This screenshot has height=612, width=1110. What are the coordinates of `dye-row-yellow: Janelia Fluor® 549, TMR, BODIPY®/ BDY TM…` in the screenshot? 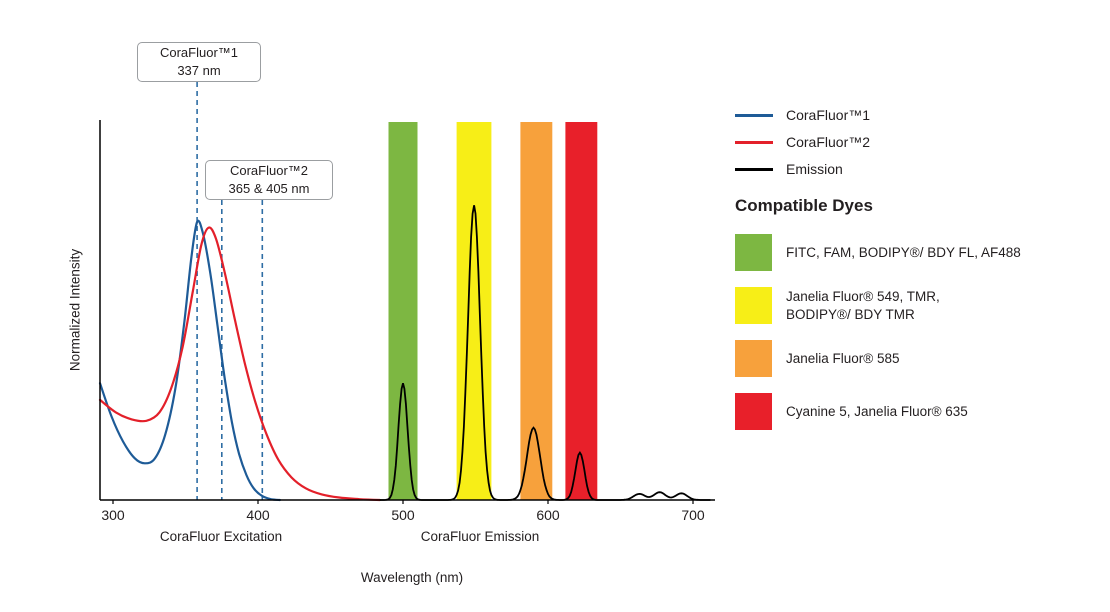 It's located at (920, 305).